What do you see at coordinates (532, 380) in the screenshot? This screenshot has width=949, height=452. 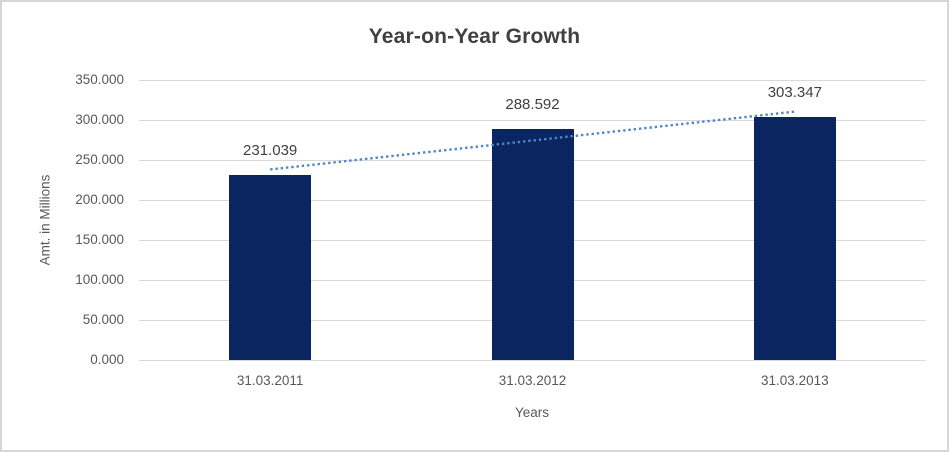 I see `x-tick-label: 31.03.2012` at bounding box center [532, 380].